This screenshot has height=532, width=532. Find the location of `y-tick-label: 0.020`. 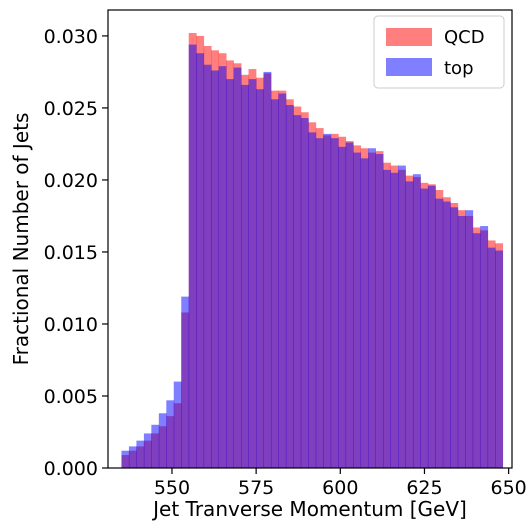

y-tick-label: 0.020 is located at coordinates (71, 181).